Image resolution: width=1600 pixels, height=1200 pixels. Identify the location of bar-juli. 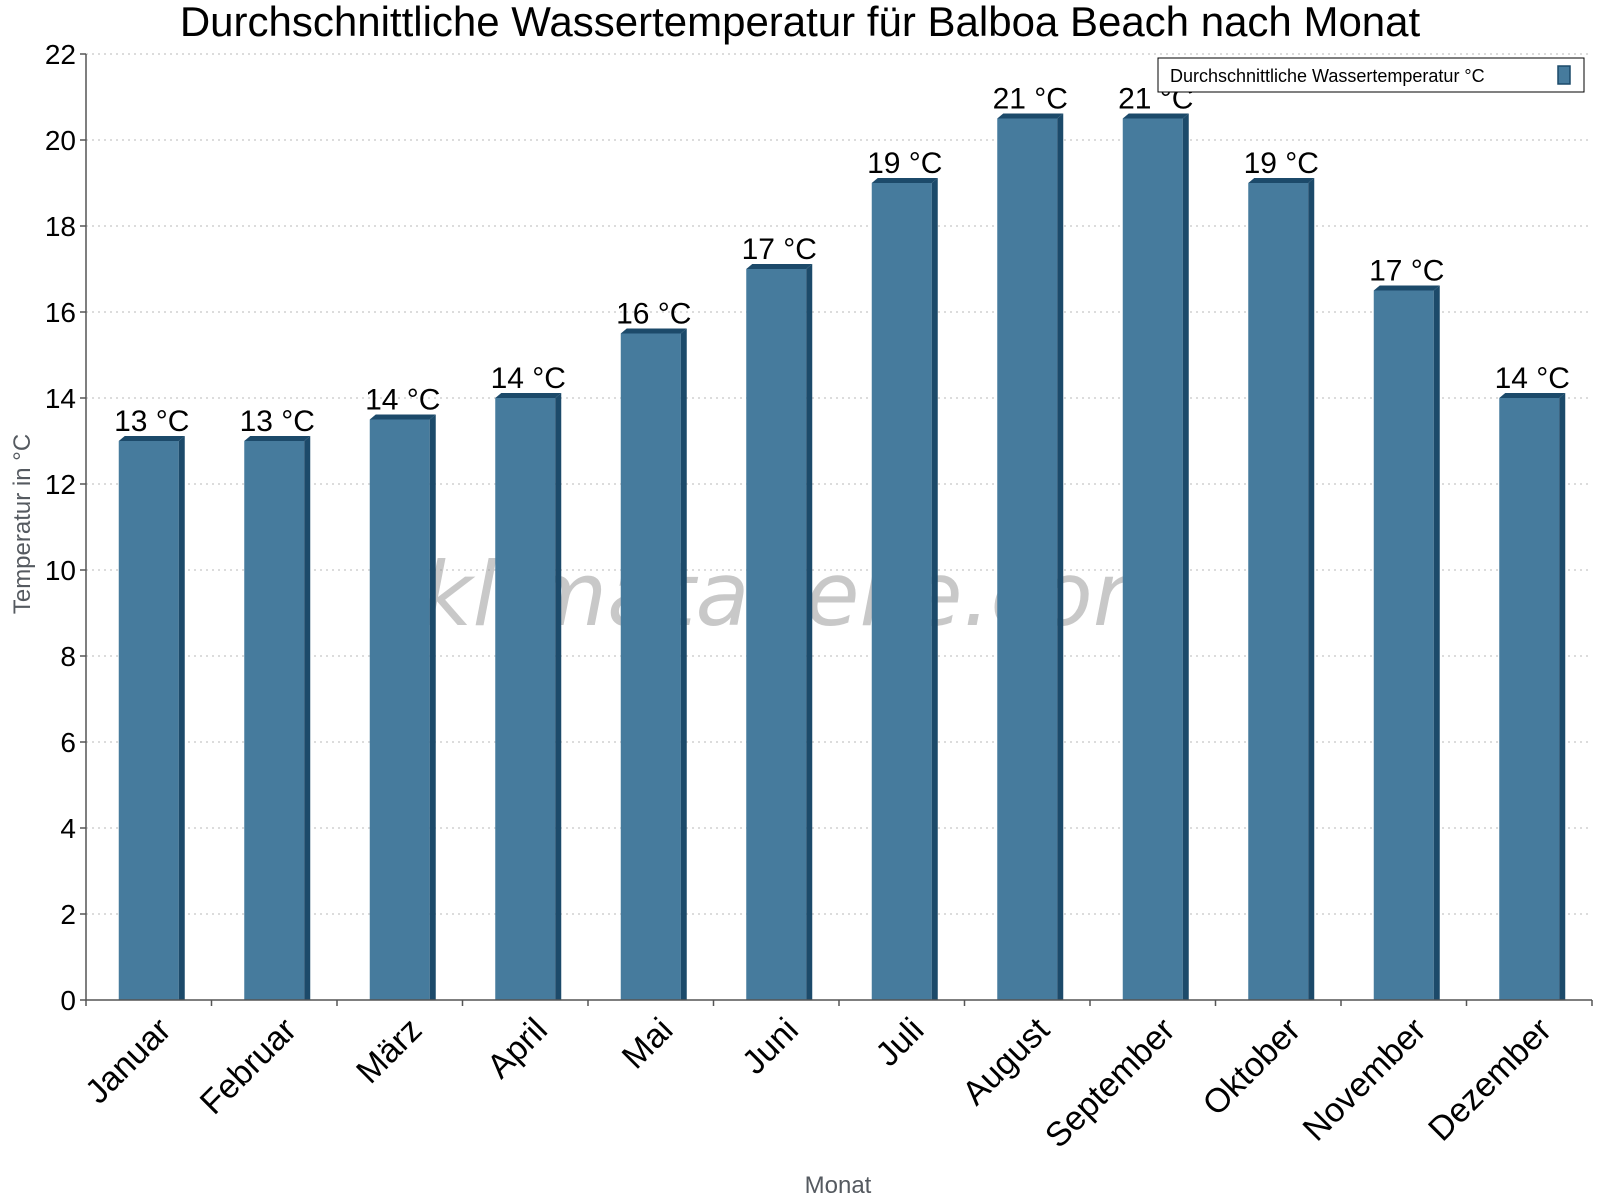
(904, 589).